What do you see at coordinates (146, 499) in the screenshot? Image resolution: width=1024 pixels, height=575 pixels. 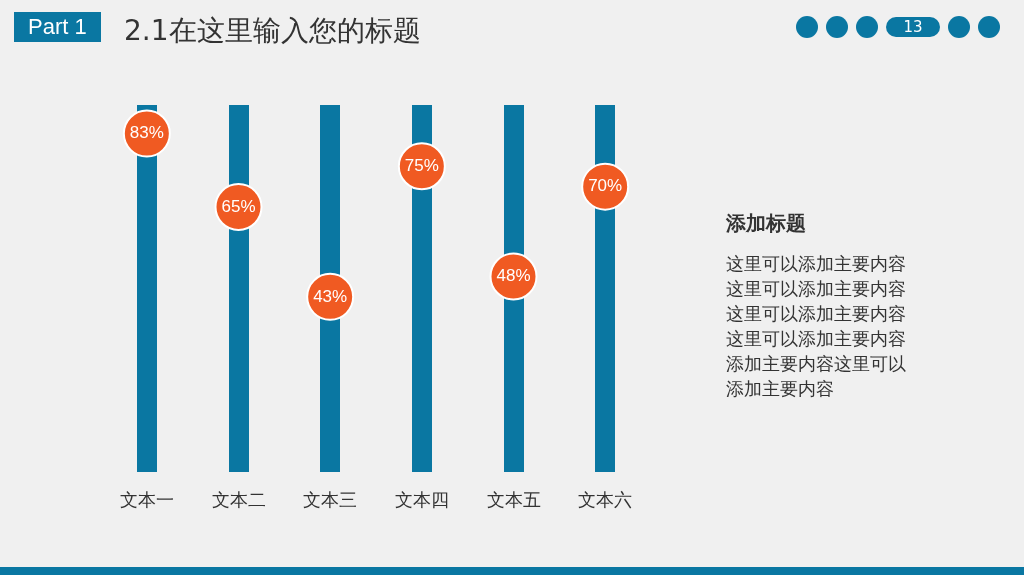 I see `x-tick-label: 文本一` at bounding box center [146, 499].